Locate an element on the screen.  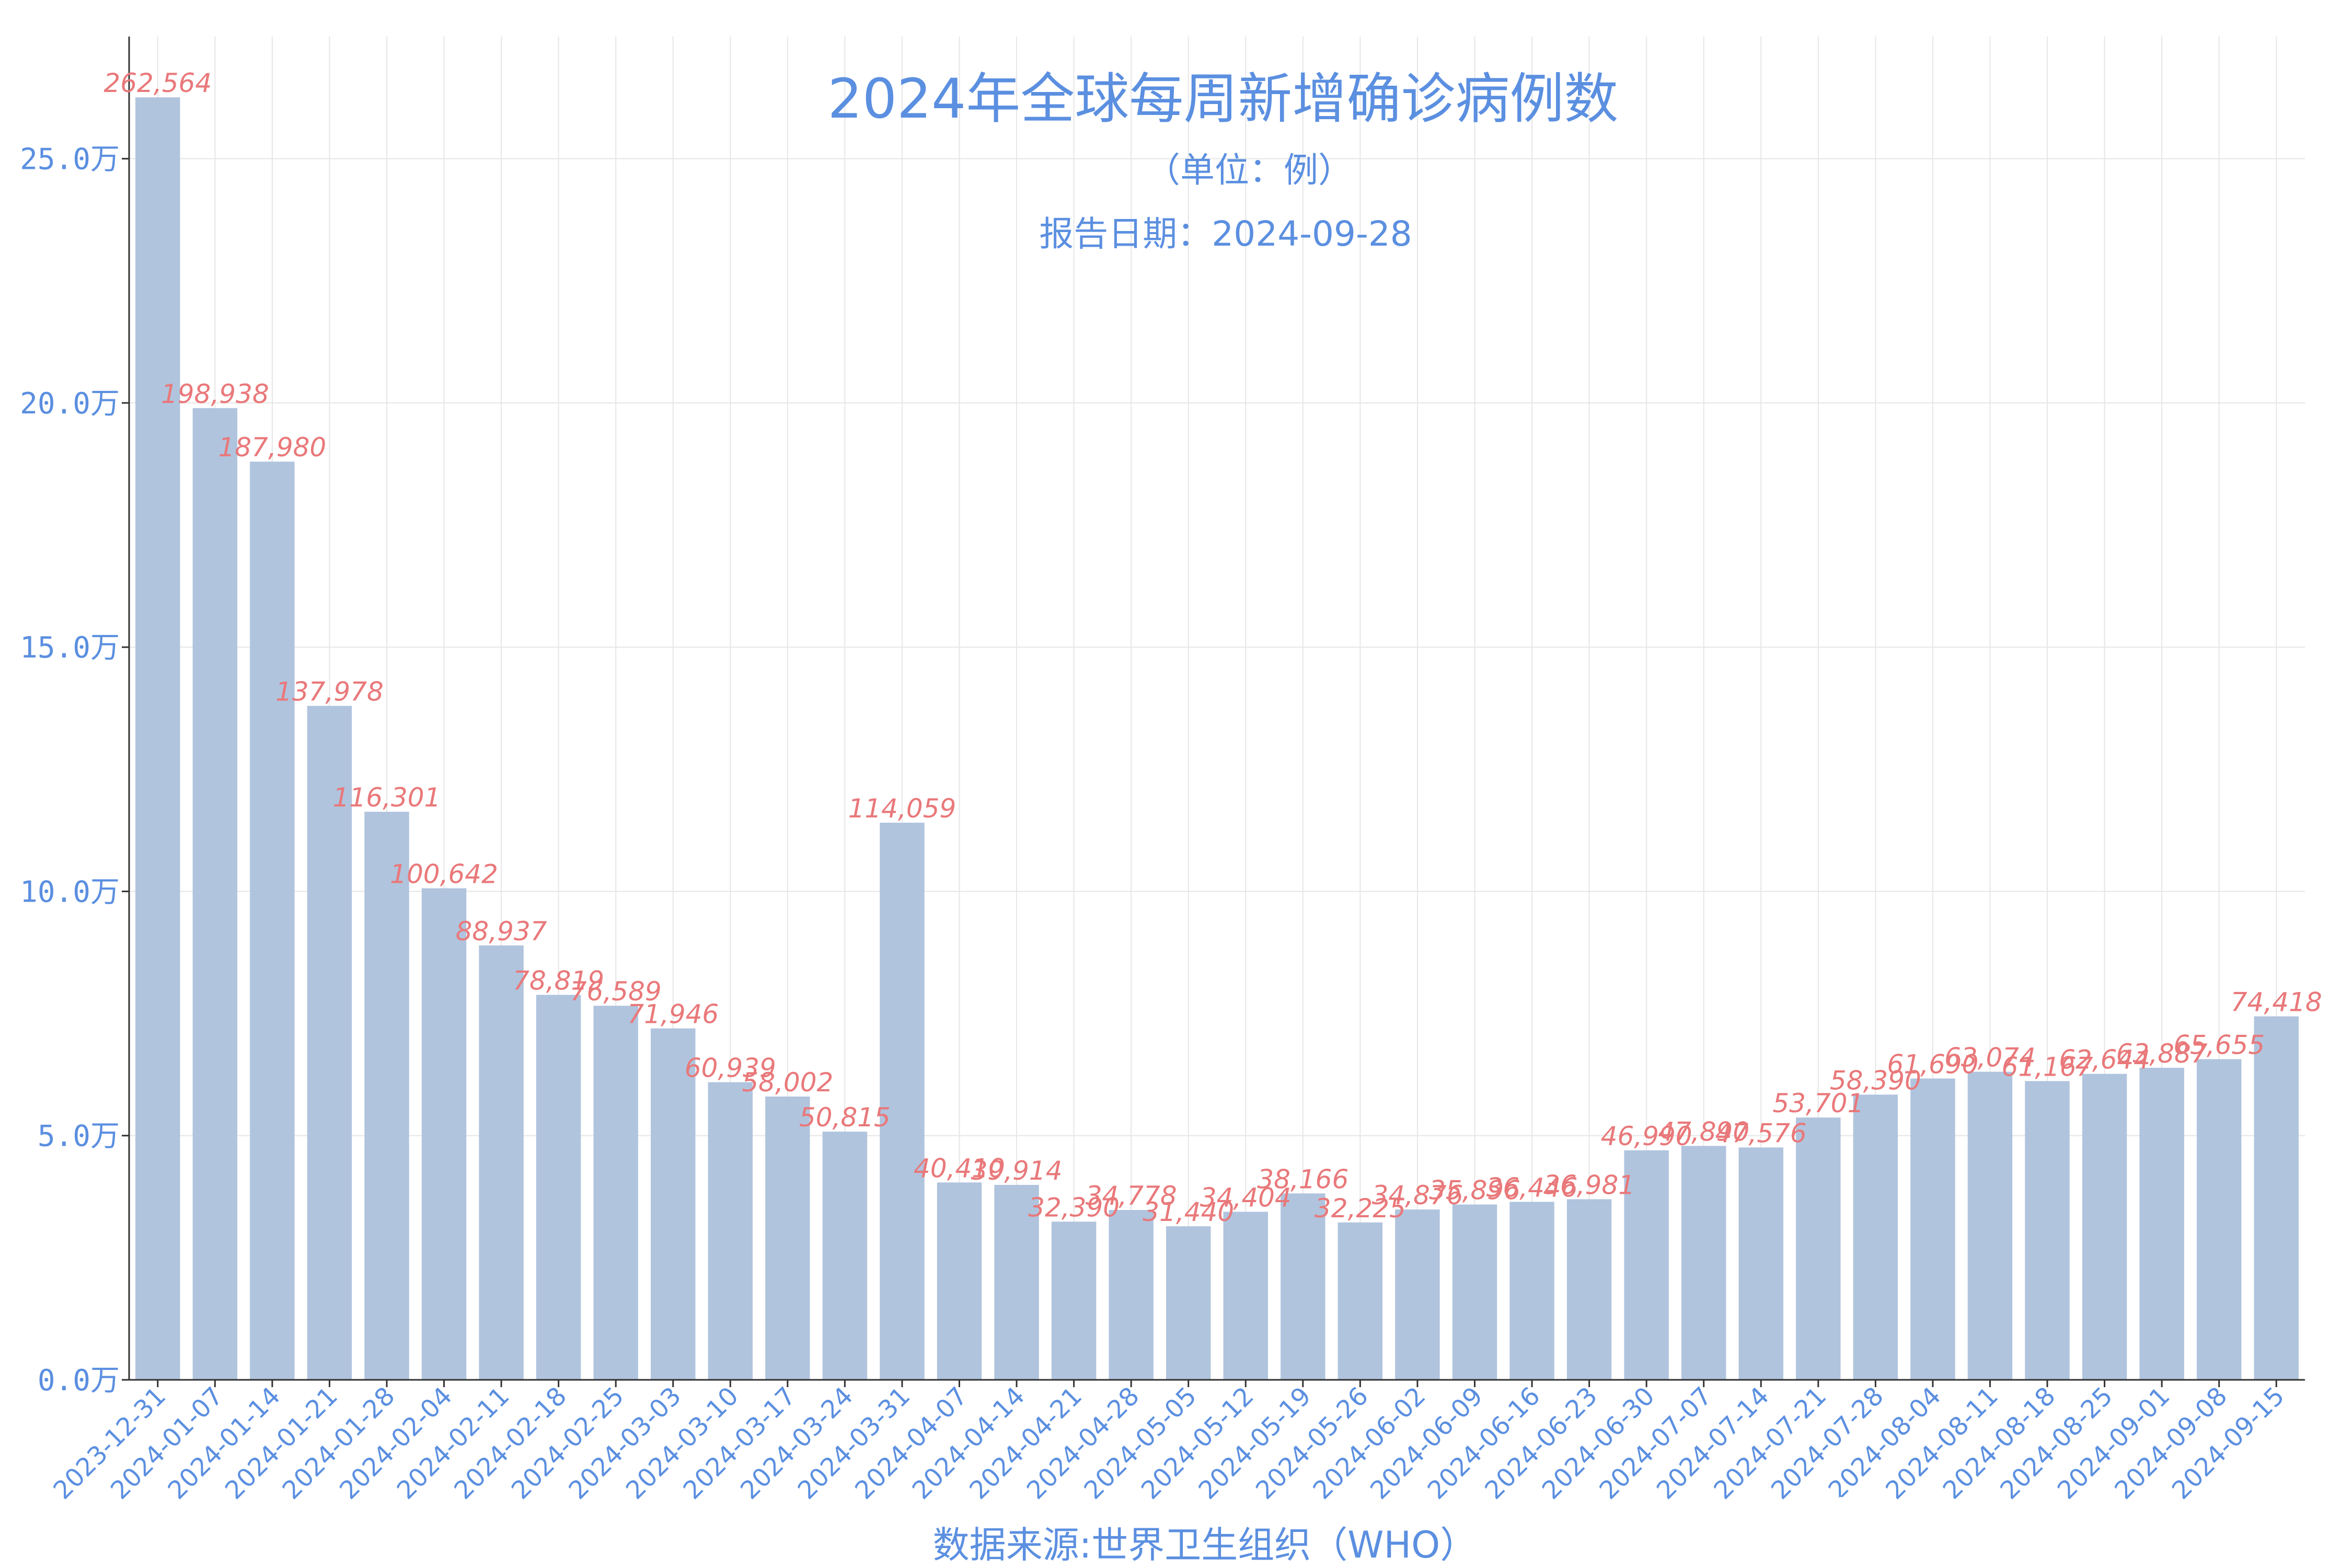
data-label: 31,440 is located at coordinates (1188, 1212).